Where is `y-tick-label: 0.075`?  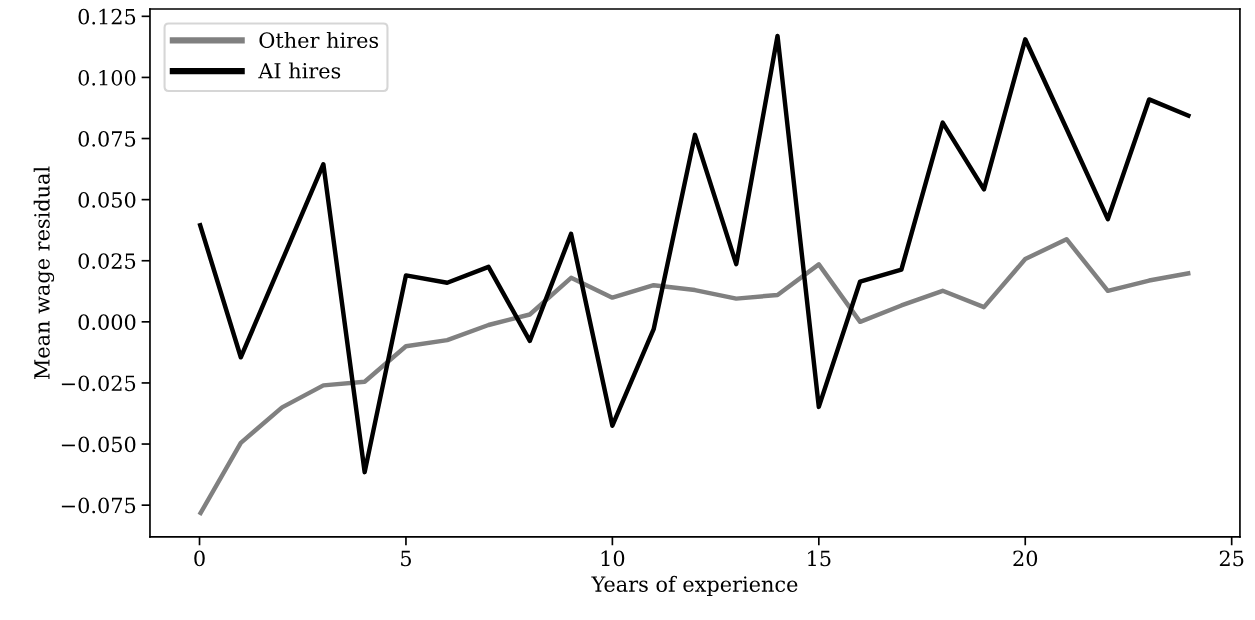
y-tick-label: 0.075 is located at coordinates (107, 138).